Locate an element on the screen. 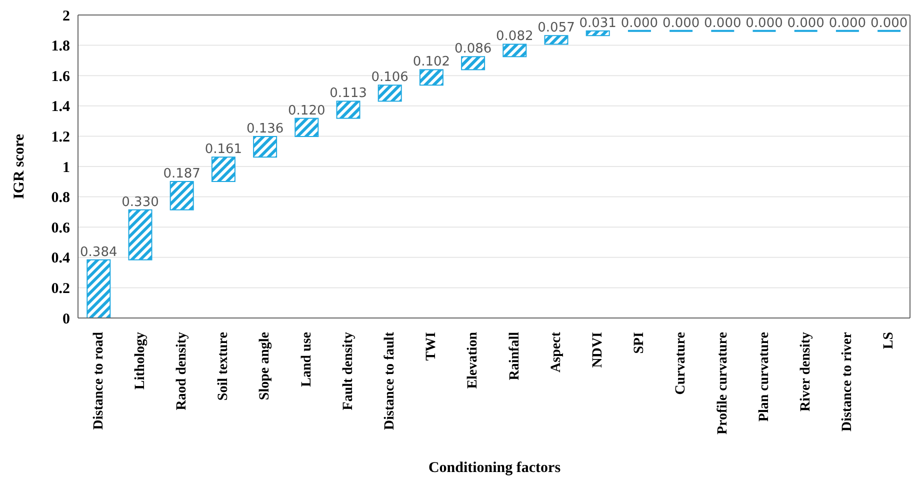  x-tick-label: Land use is located at coordinates (306, 359).